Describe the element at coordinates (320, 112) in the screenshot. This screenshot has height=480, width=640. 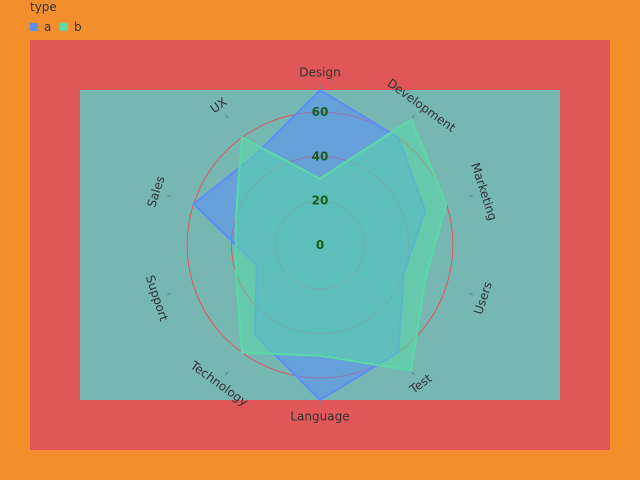
I see `radial-tick-label: 60` at that location.